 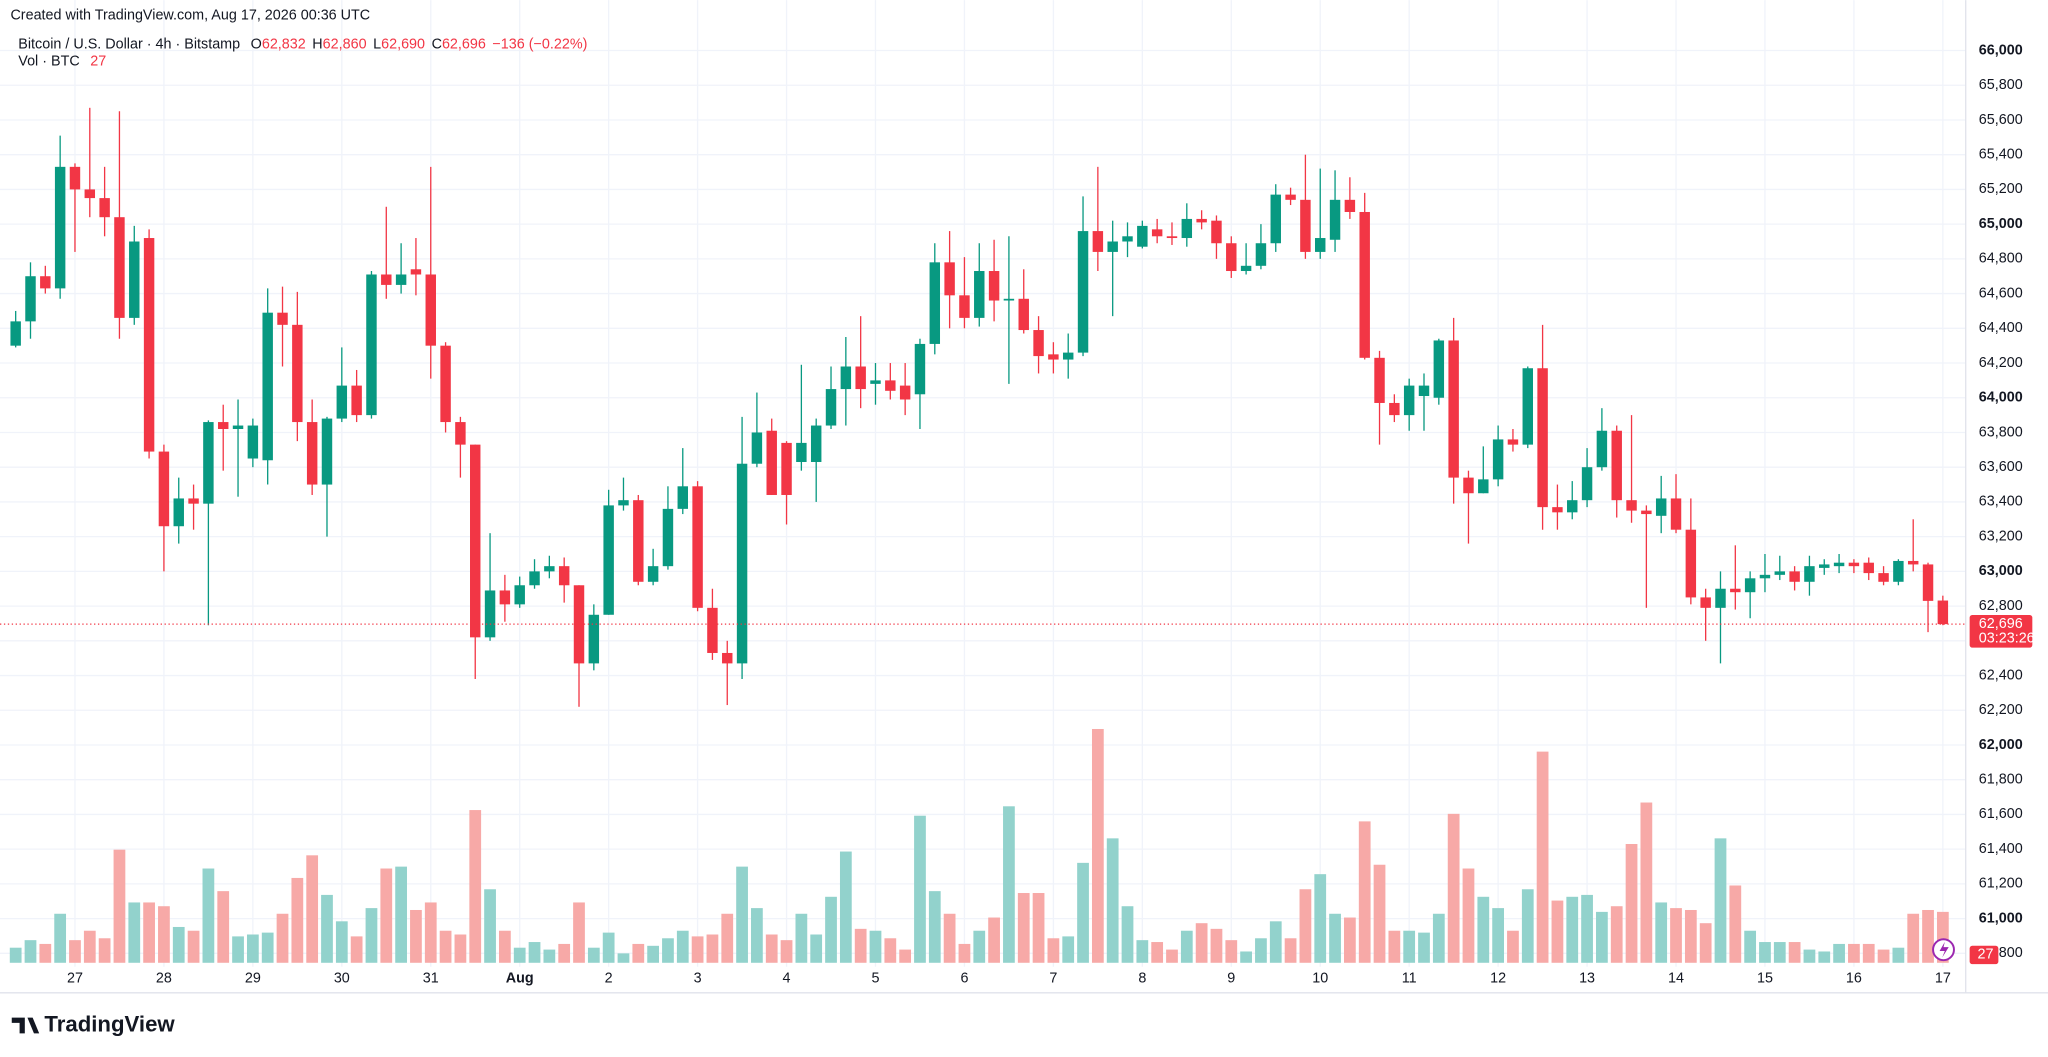 What do you see at coordinates (2001, 85) in the screenshot?
I see `y-tick-label: 65,800` at bounding box center [2001, 85].